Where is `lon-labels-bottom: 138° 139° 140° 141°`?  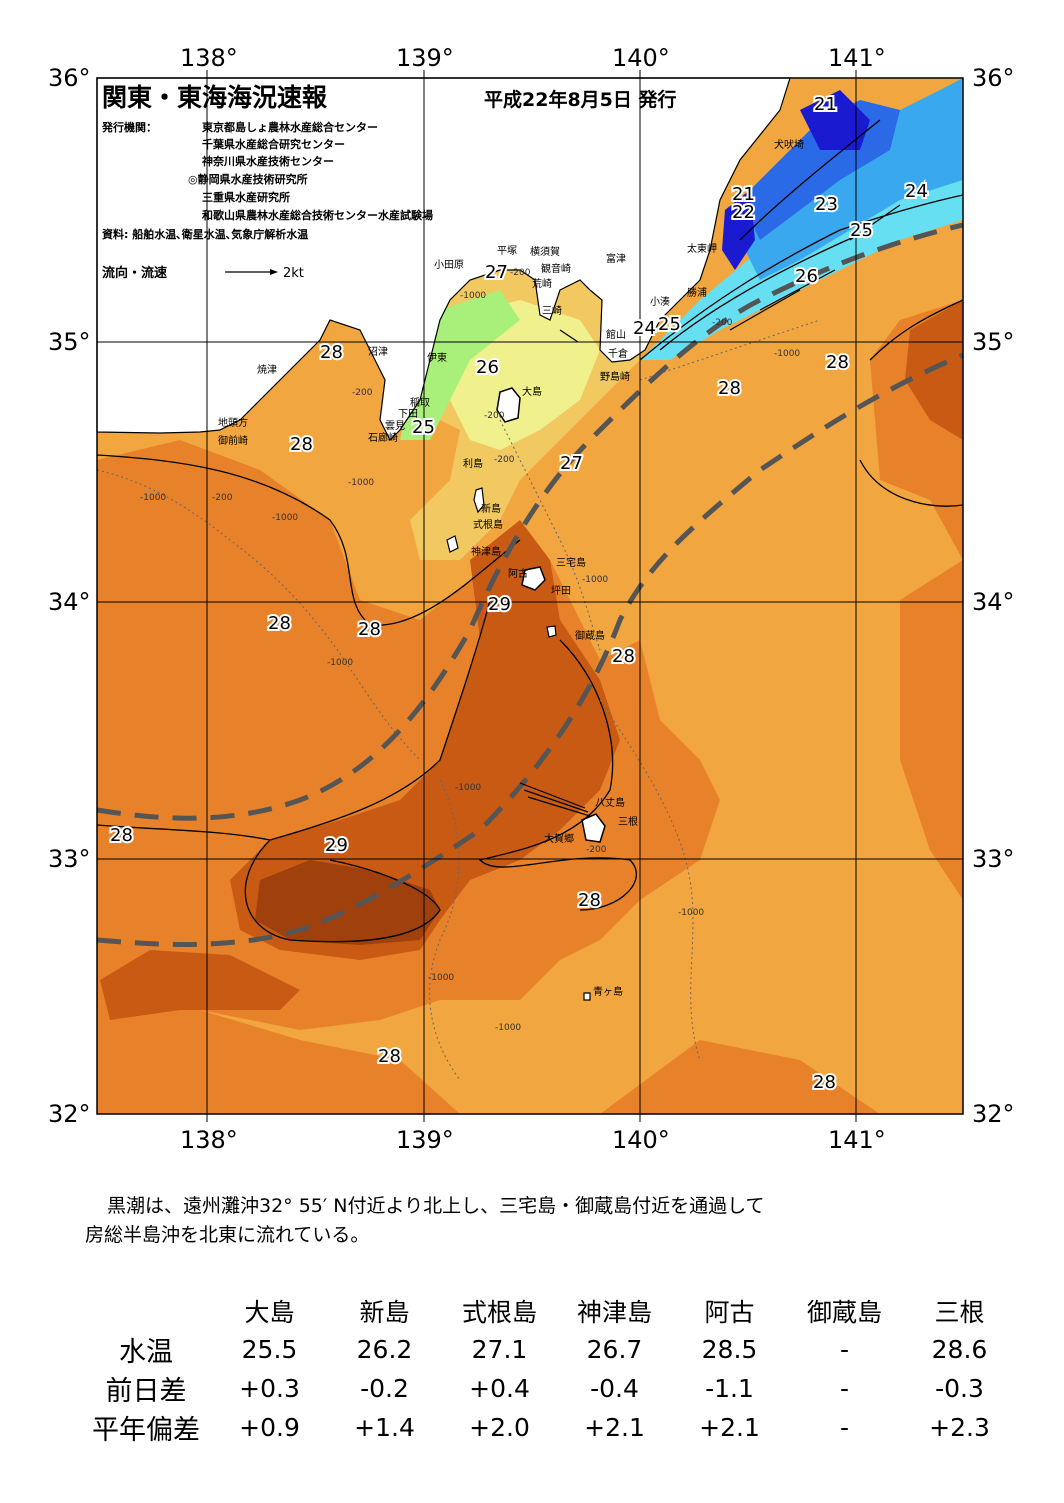 lon-labels-bottom: 138° 139° 140° 141° is located at coordinates (533, 1140).